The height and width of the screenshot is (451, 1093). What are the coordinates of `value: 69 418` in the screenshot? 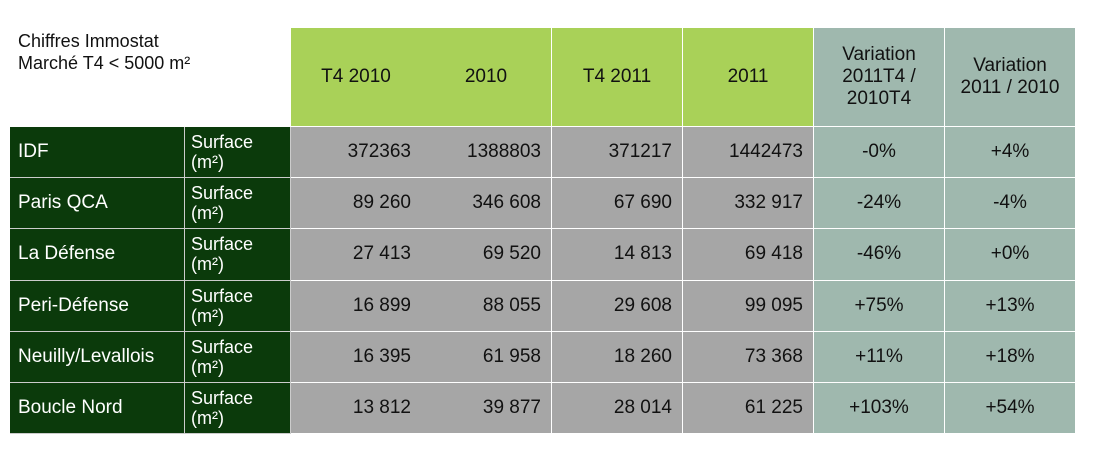 It's located at (748, 255).